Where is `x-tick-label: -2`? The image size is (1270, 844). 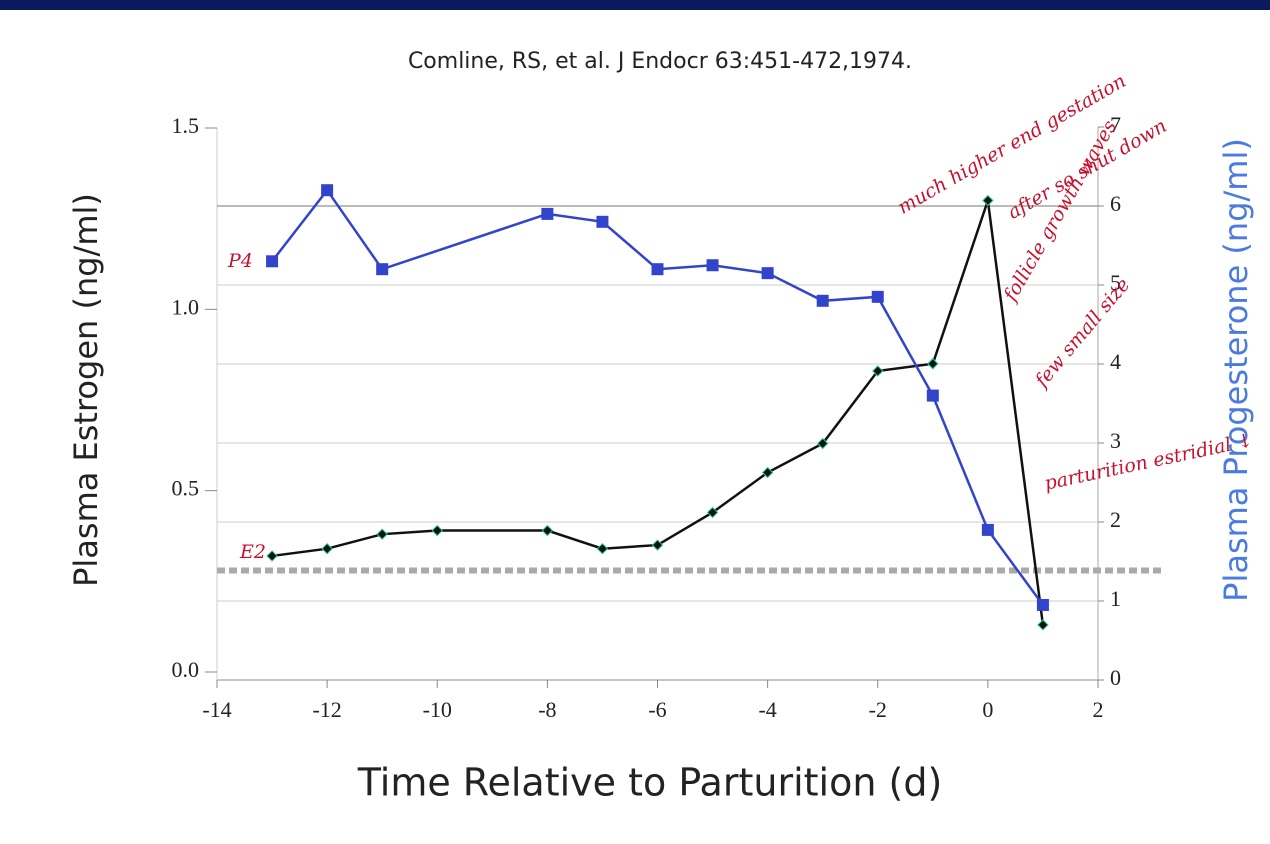 x-tick-label: -2 is located at coordinates (878, 709).